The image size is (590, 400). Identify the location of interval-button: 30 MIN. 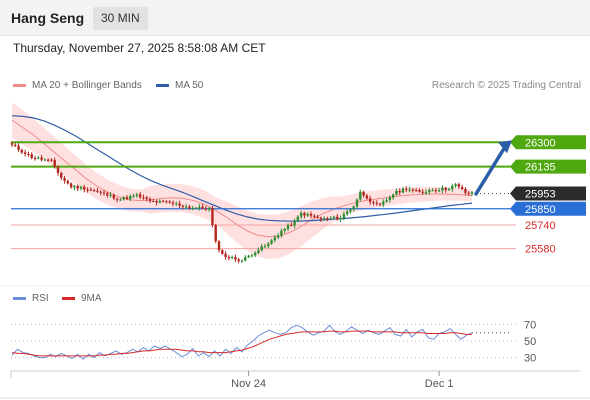
(120, 18).